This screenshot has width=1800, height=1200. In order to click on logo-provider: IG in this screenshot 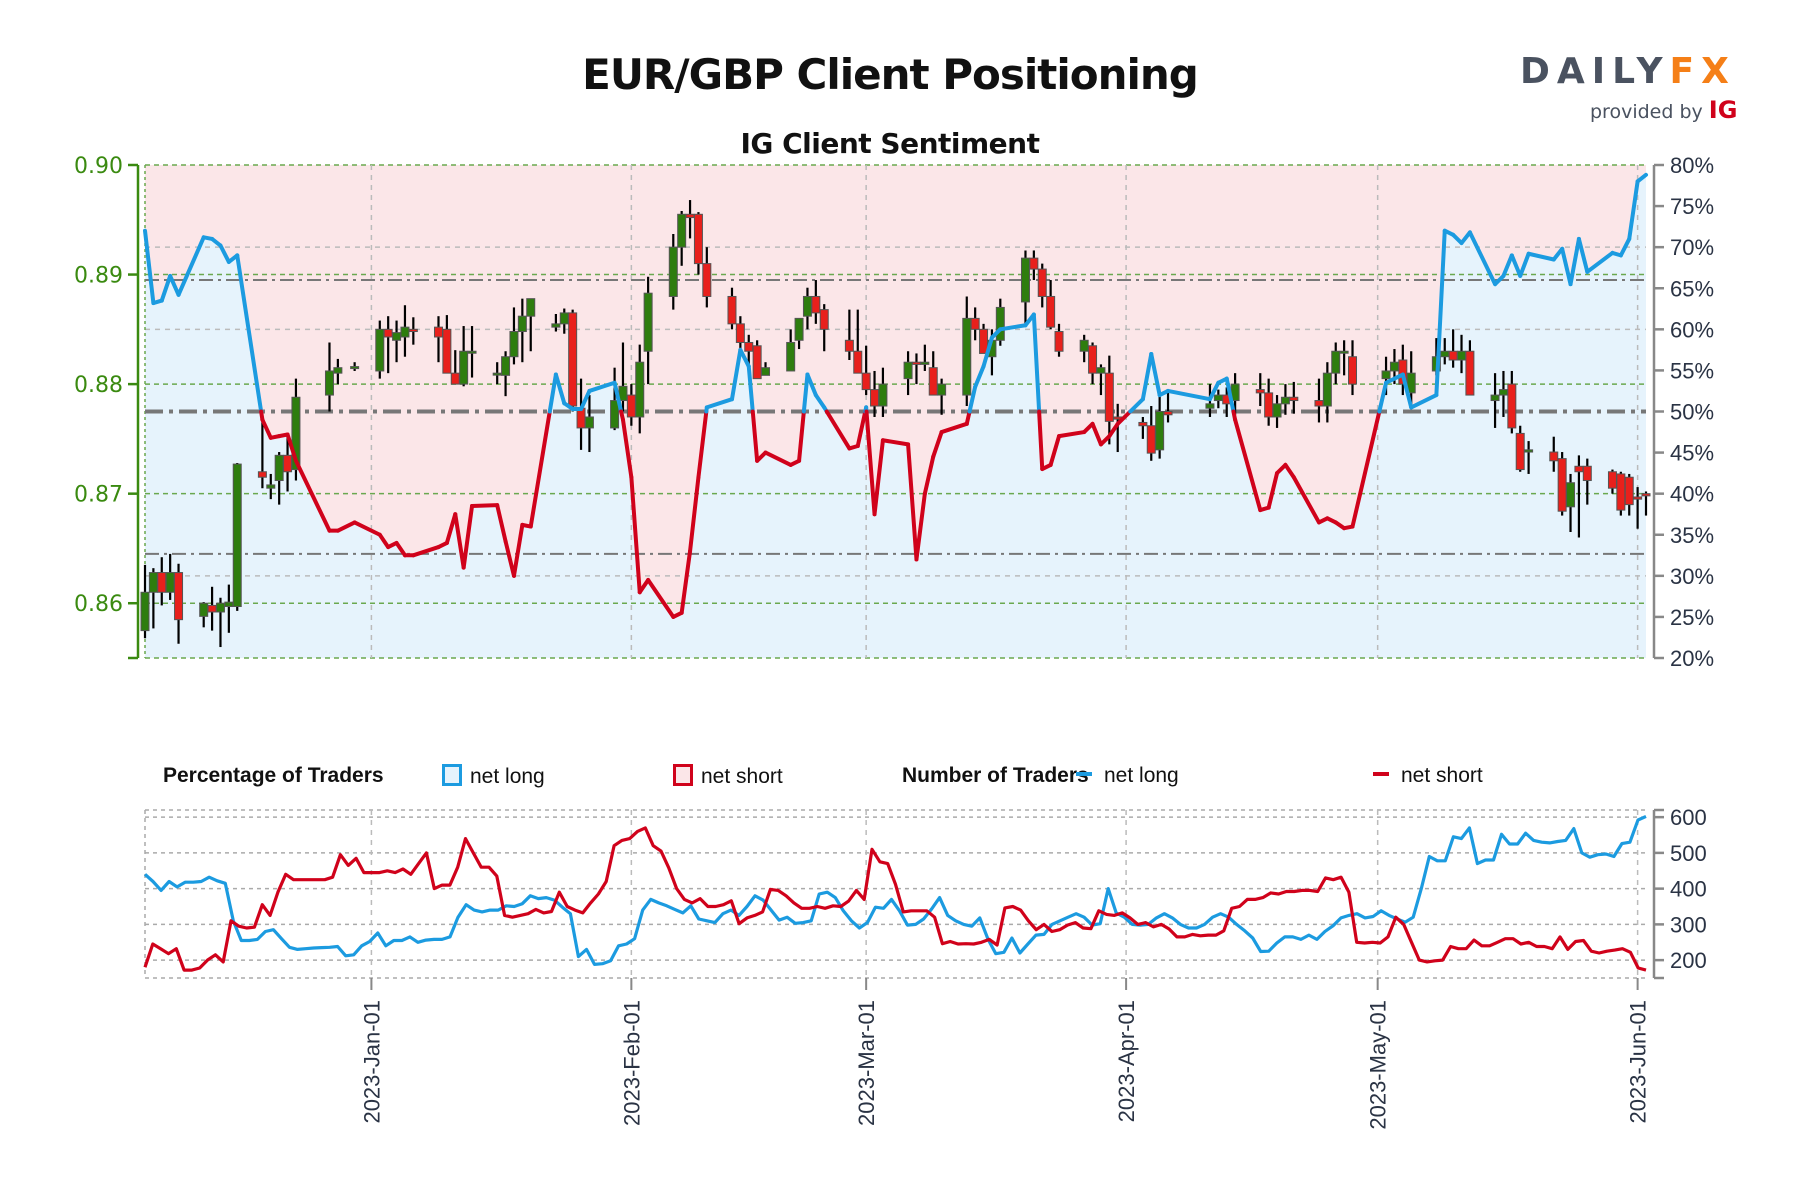, I will do `click(1723, 110)`.